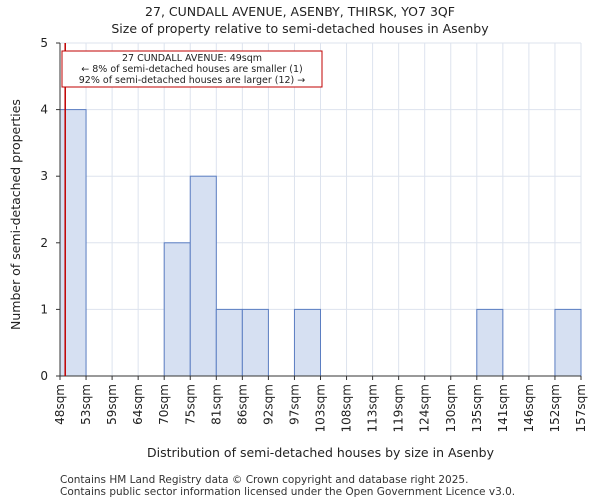  What do you see at coordinates (347, 408) in the screenshot?
I see `x-tick-label-108sqm: 108sqm` at bounding box center [347, 408].